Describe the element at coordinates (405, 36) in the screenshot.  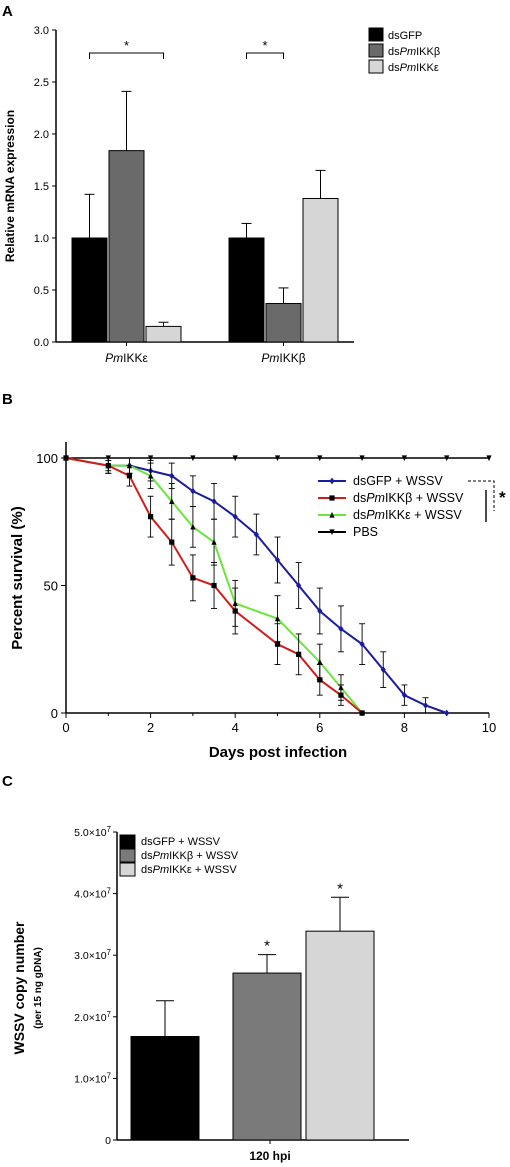
I see `chart-a-legend-label: dsGFP` at that location.